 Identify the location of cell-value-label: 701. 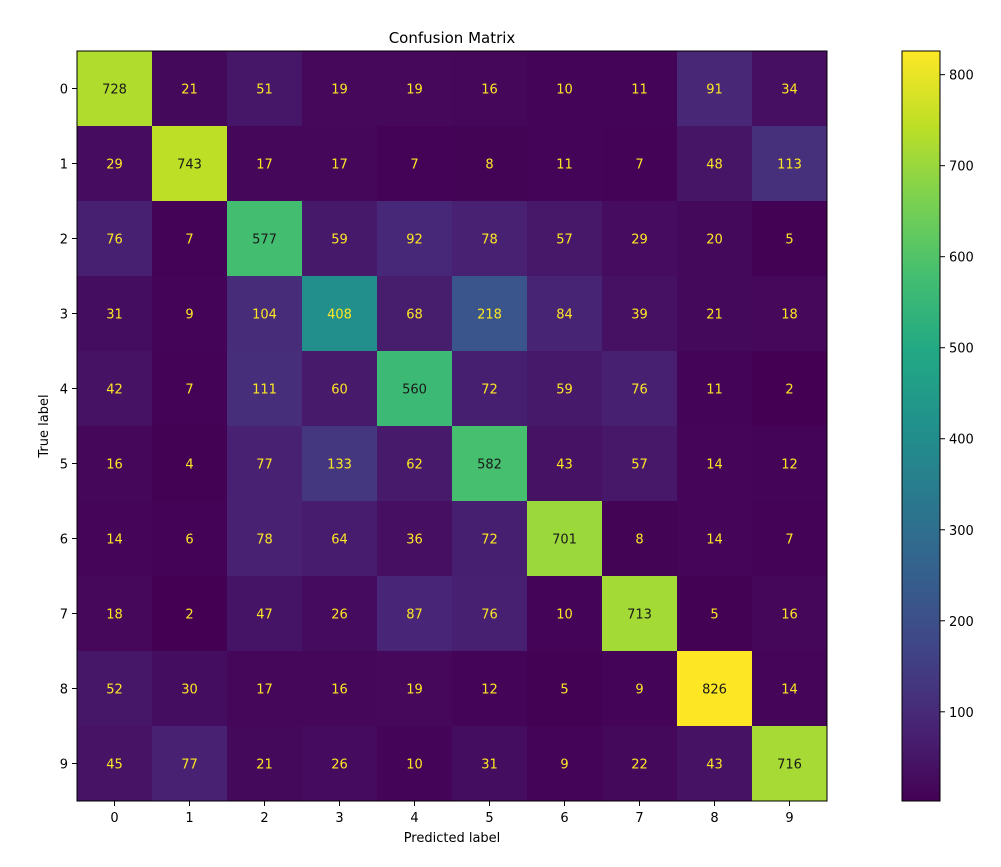
(564, 540).